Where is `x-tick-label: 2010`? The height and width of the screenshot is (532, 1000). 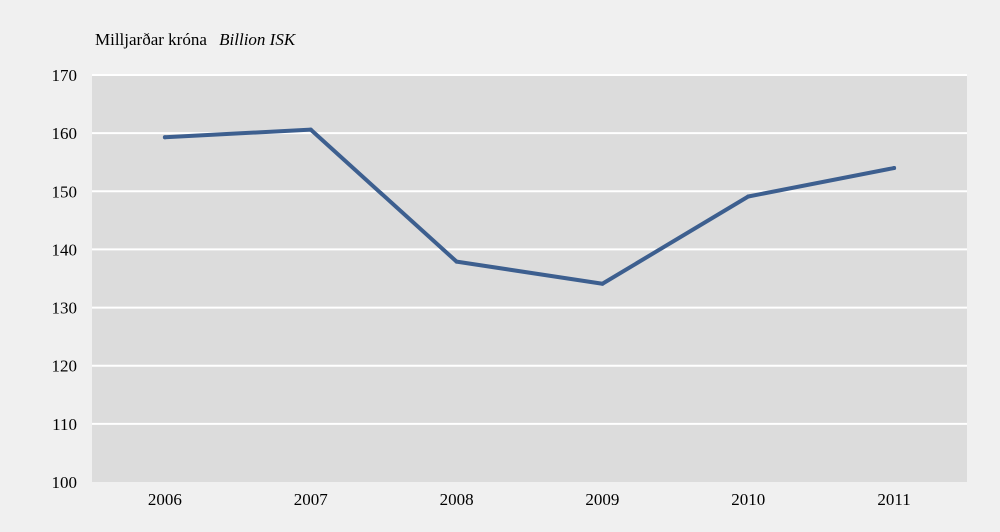
x-tick-label: 2010 is located at coordinates (748, 499).